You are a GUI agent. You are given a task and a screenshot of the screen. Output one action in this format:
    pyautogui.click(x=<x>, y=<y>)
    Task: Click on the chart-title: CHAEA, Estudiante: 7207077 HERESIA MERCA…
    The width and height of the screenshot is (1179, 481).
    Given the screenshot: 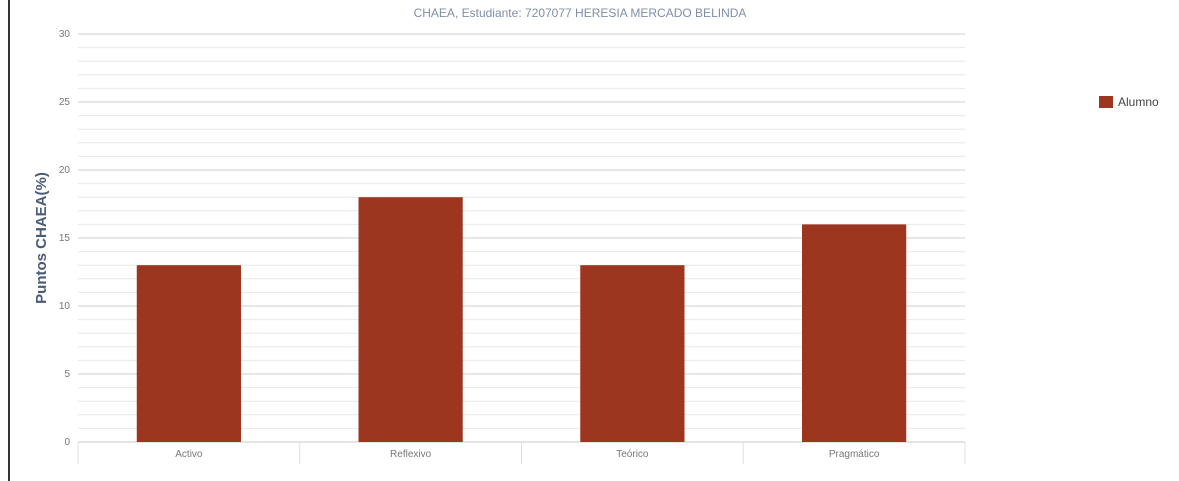 What is the action you would take?
    pyautogui.click(x=580, y=13)
    